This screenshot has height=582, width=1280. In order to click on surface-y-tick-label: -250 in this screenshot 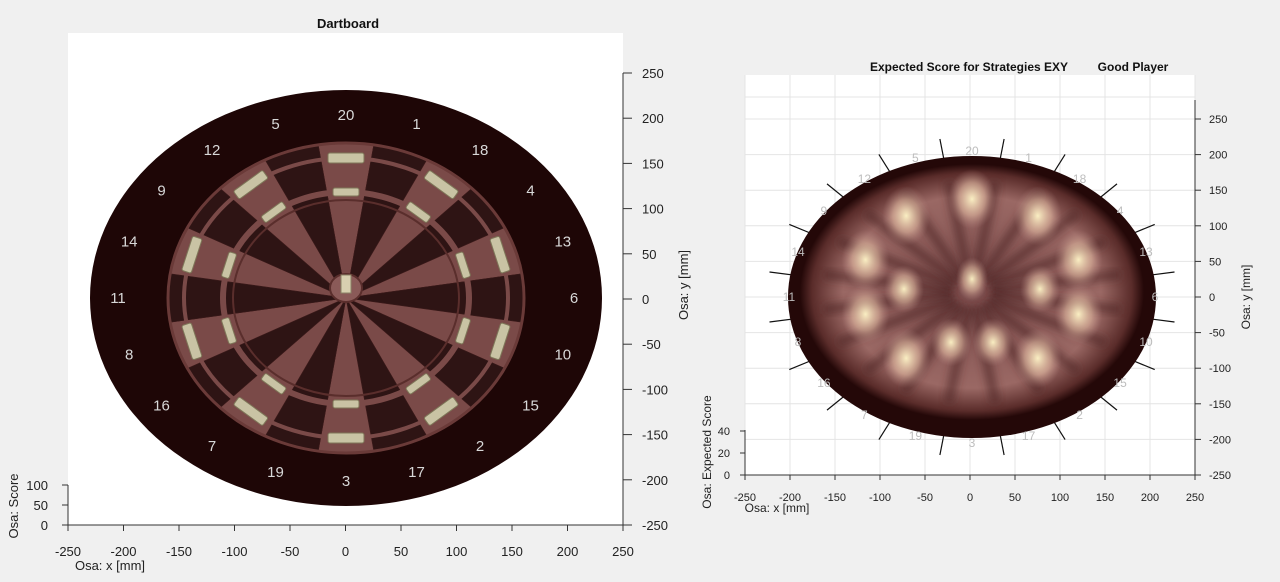, I will do `click(1220, 476)`.